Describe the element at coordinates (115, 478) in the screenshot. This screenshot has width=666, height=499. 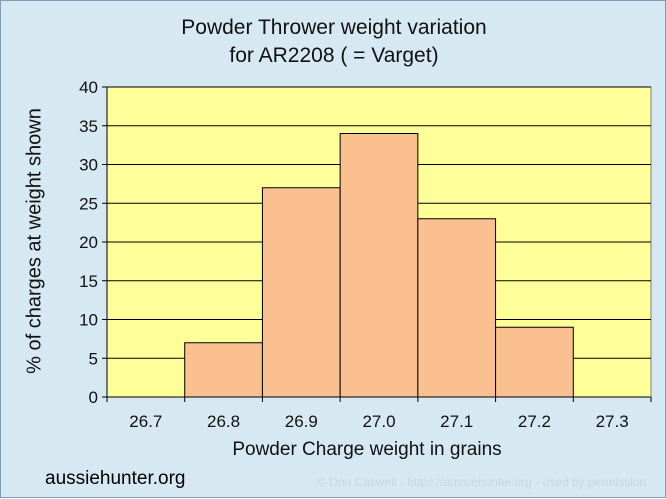
I see `site-watermark: aussiehunter.org` at that location.